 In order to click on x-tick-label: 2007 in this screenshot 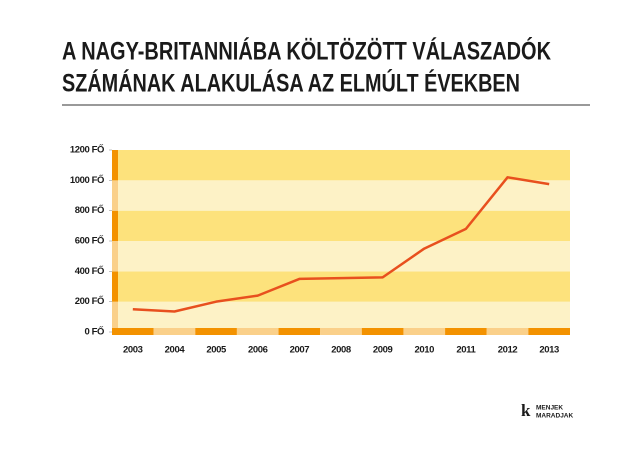, I will do `click(300, 350)`.